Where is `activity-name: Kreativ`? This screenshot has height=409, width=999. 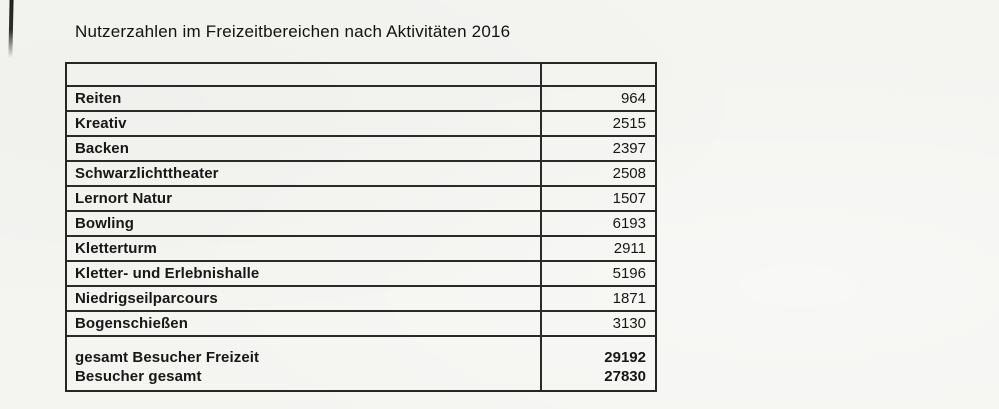 activity-name: Kreativ is located at coordinates (304, 123).